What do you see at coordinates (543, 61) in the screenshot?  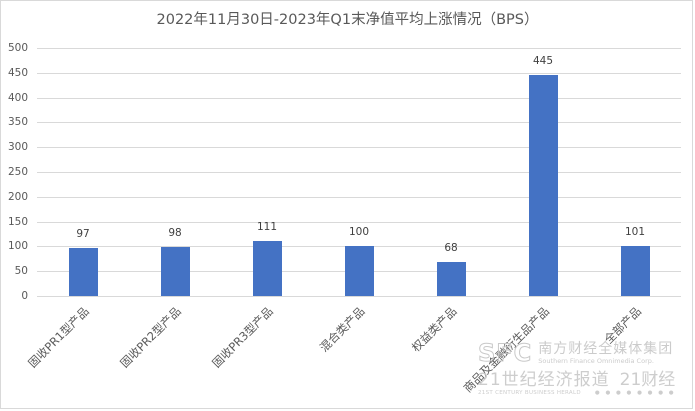 I see `data-label: 445` at bounding box center [543, 61].